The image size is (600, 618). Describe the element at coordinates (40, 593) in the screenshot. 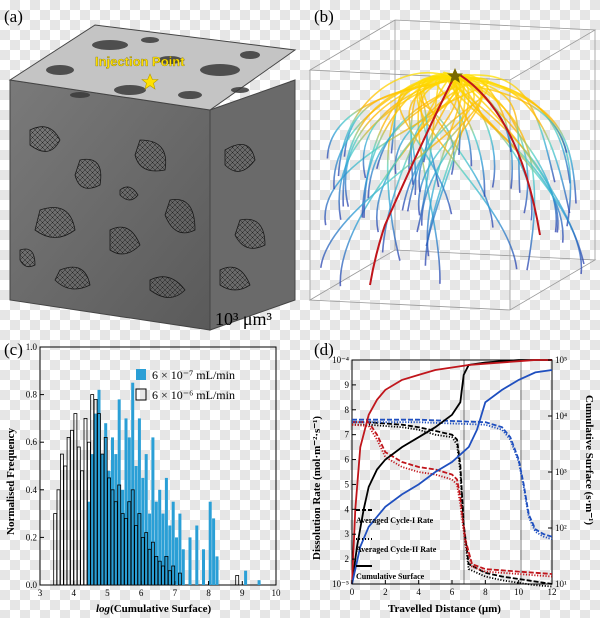

I see `x-tick-label: 3` at that location.